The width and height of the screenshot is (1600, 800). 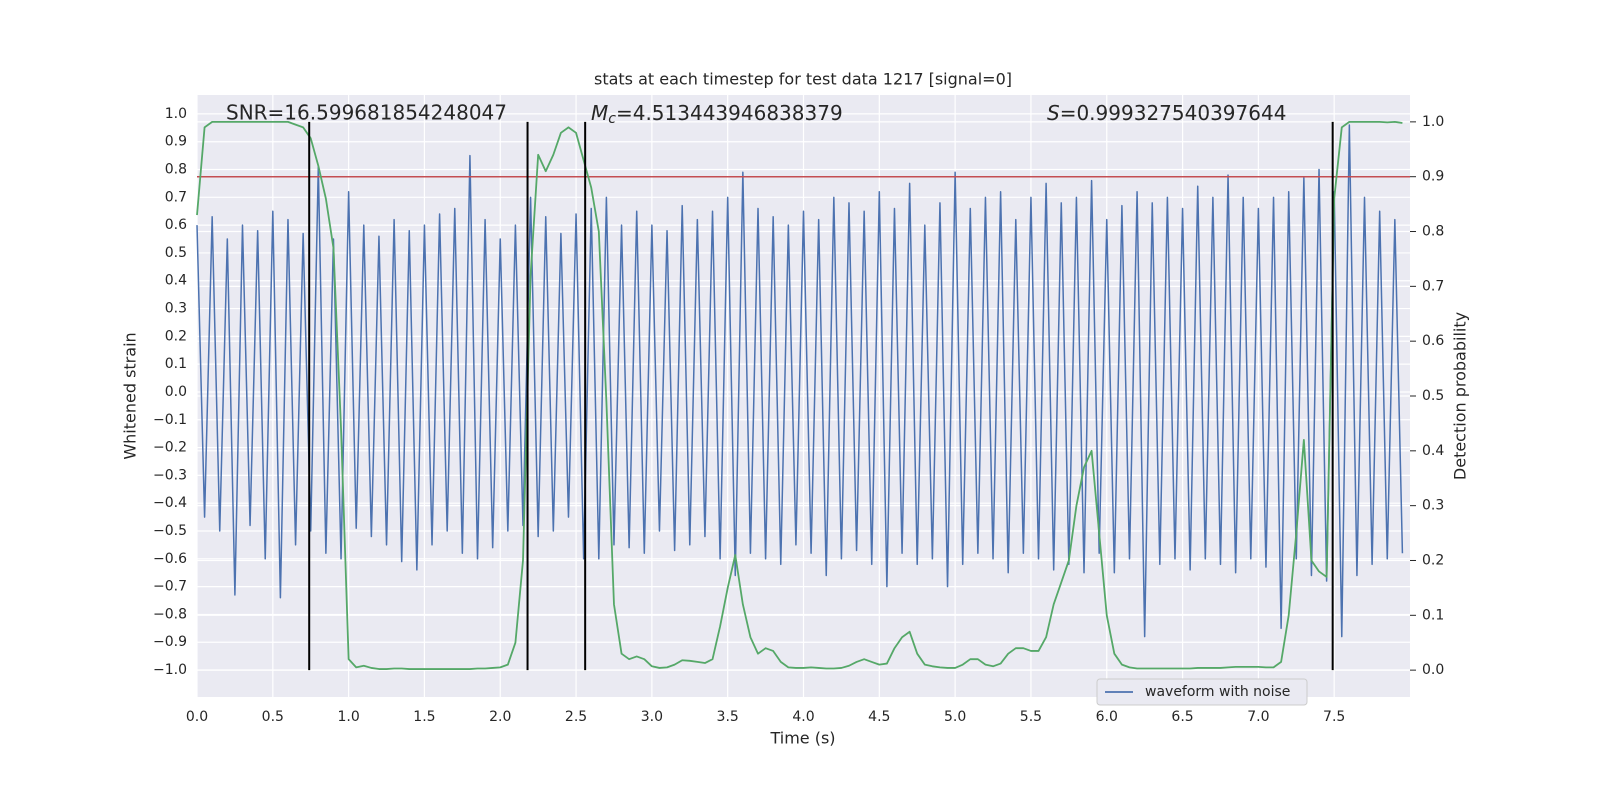 What do you see at coordinates (170, 503) in the screenshot?
I see `y-tick-label: −0.4` at bounding box center [170, 503].